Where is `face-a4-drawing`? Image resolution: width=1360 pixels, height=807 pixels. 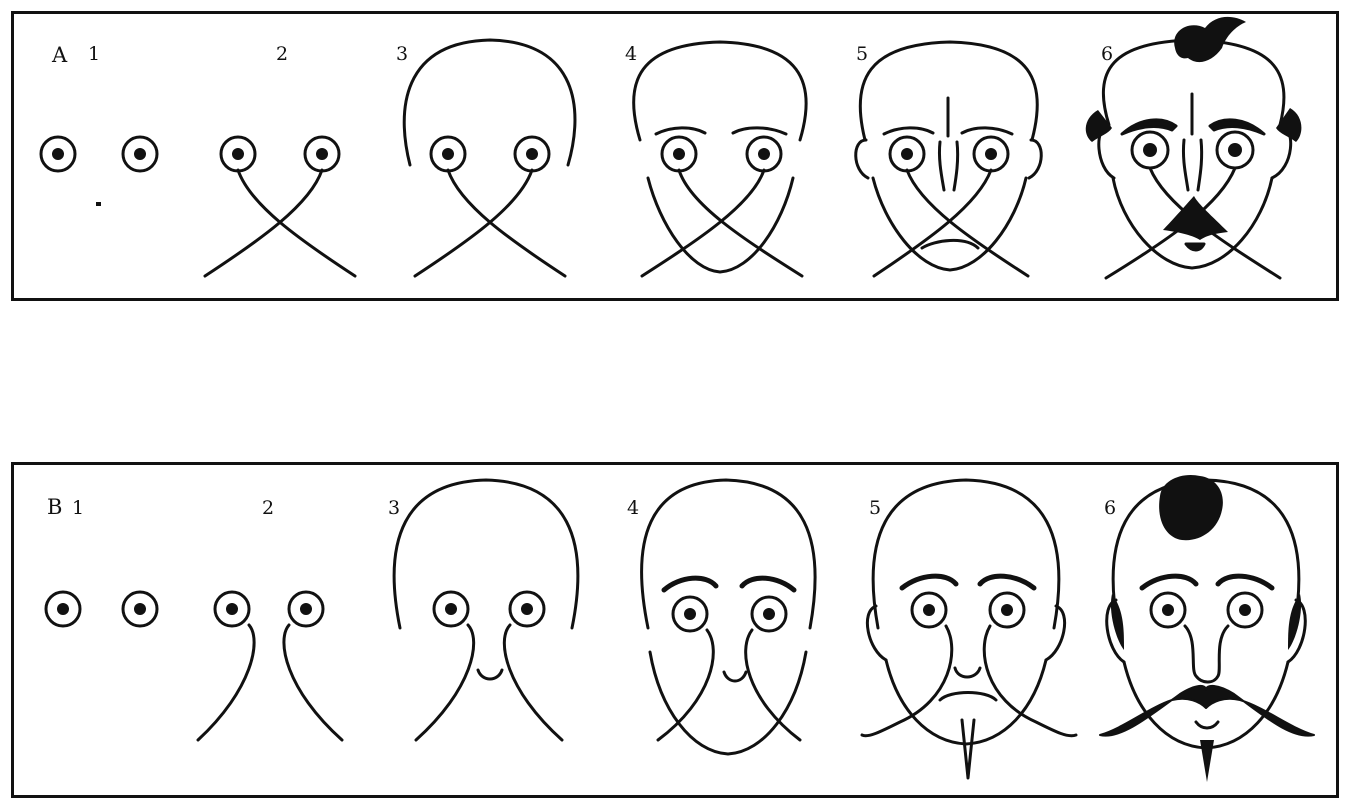
face-a4-drawing is located at coordinates (720, 159).